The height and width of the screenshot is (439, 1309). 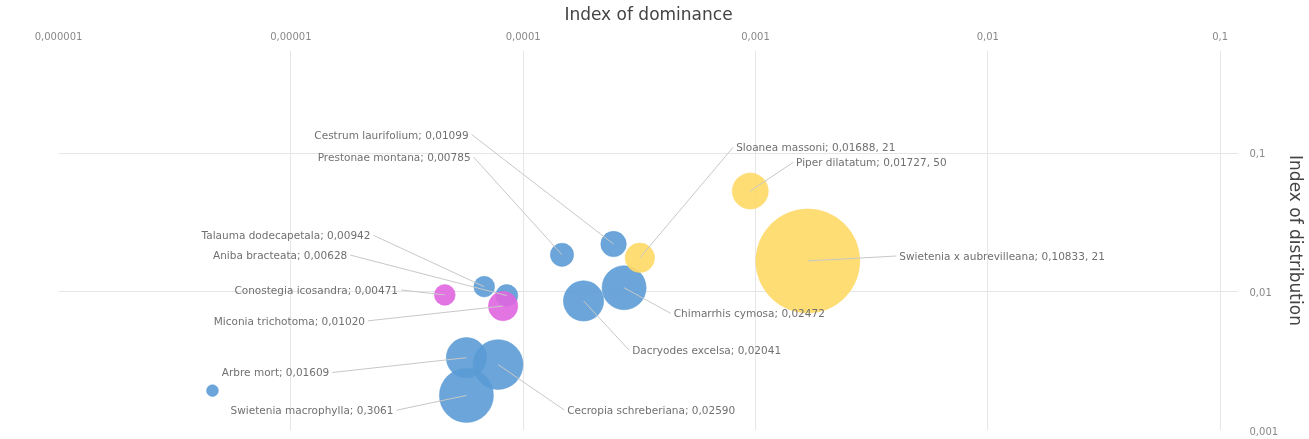 What do you see at coordinates (707, 350) in the screenshot?
I see `annotation: Dacryodes excelsa; 0,02041` at bounding box center [707, 350].